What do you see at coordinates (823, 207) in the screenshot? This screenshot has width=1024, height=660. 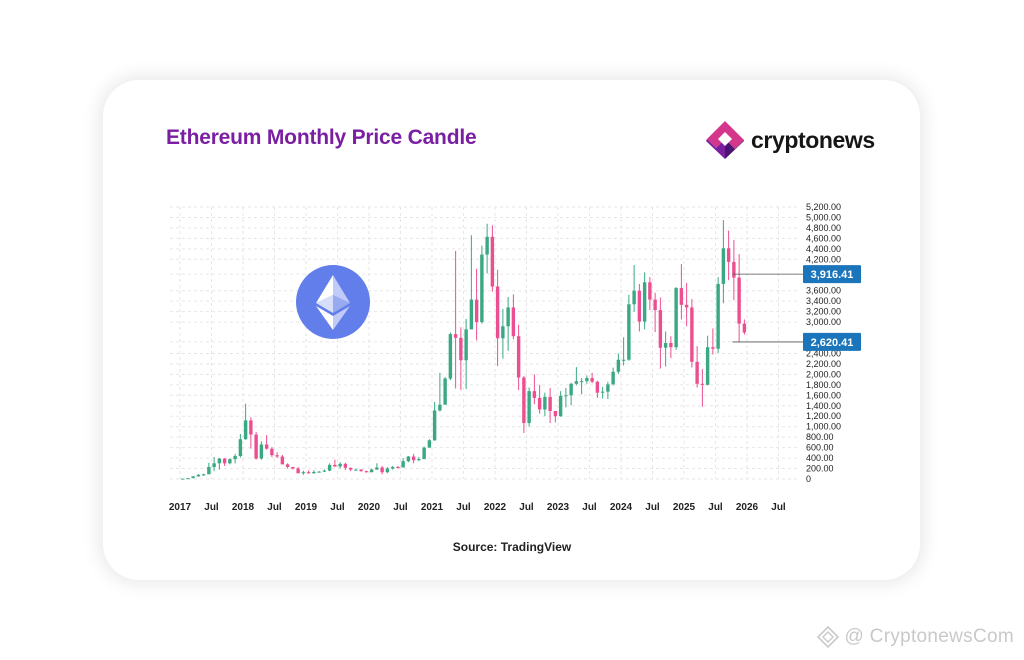 I see `y-tick-label: 5,200.00` at bounding box center [823, 207].